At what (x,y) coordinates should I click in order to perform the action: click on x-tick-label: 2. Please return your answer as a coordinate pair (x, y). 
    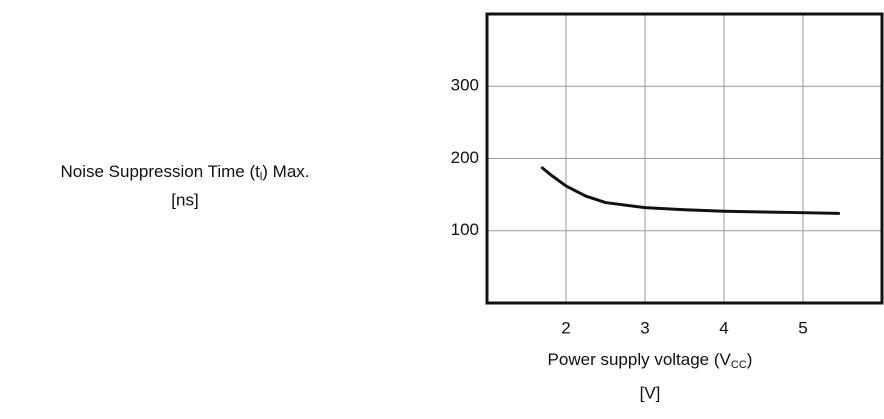
    Looking at the image, I should click on (565, 327).